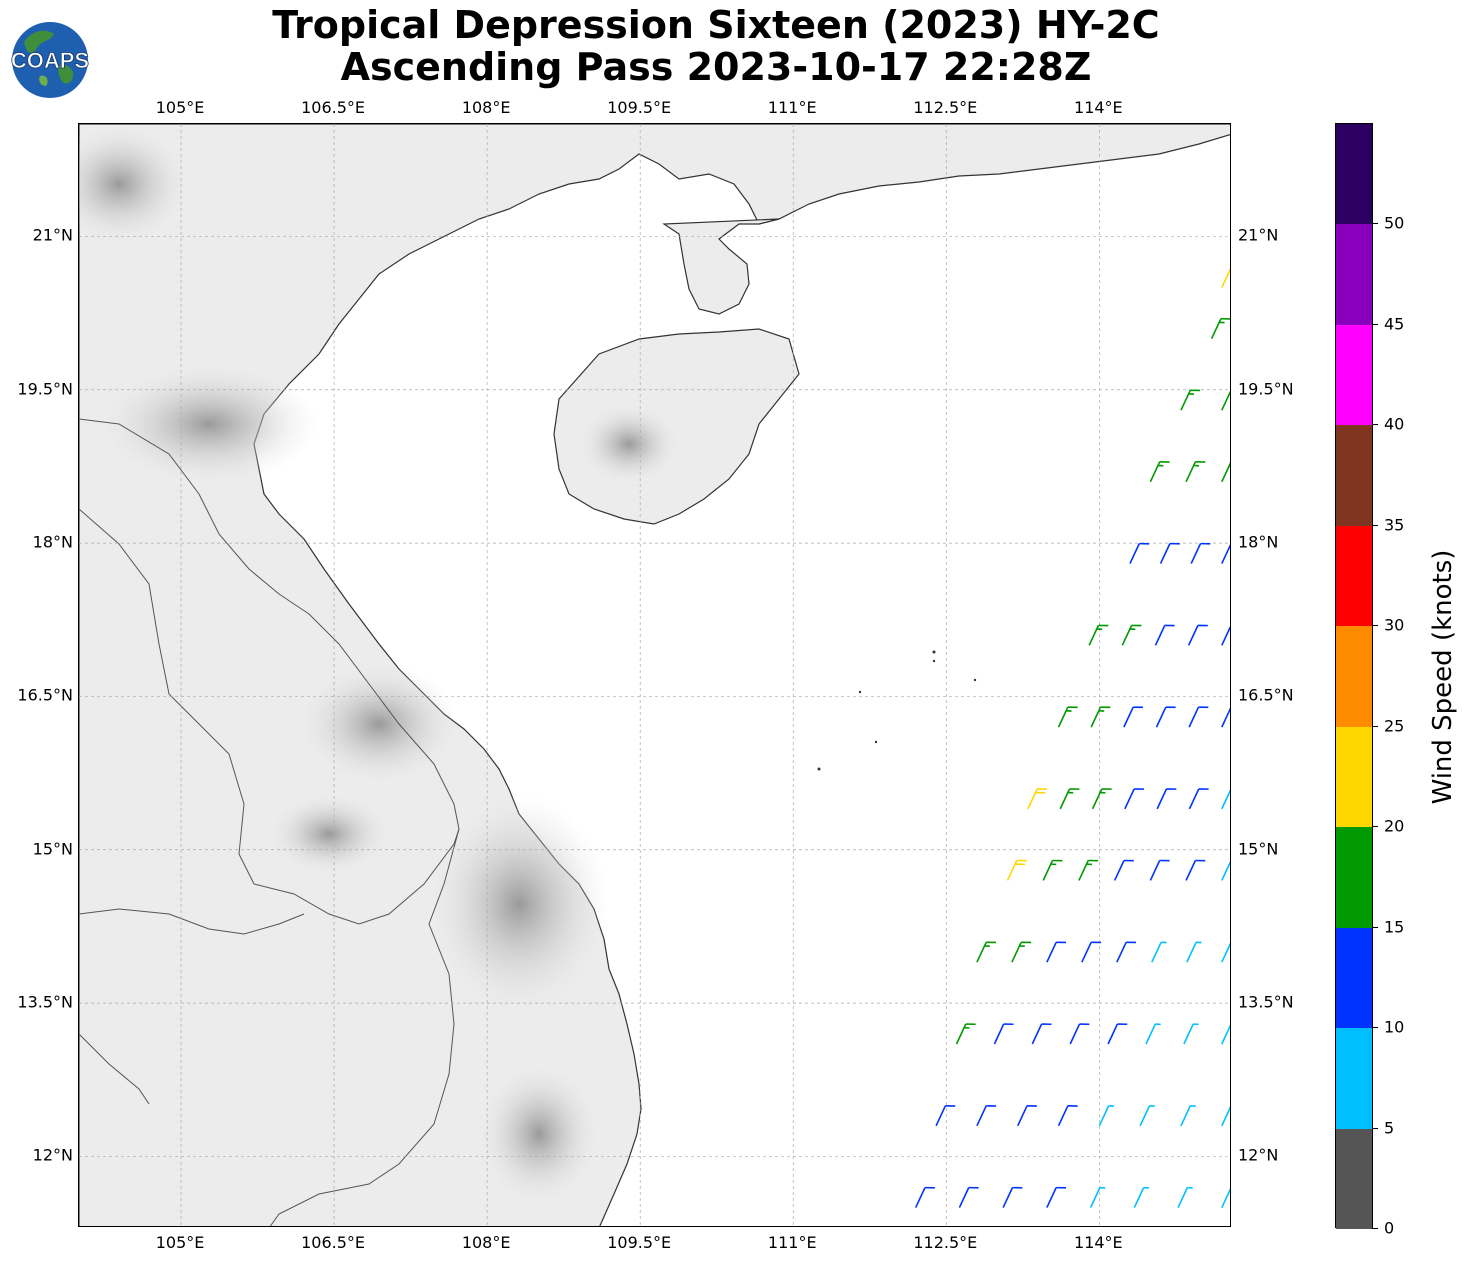 This screenshot has width=1472, height=1264. What do you see at coordinates (1394, 1027) in the screenshot?
I see `colorbar-tick-label: 10` at bounding box center [1394, 1027].